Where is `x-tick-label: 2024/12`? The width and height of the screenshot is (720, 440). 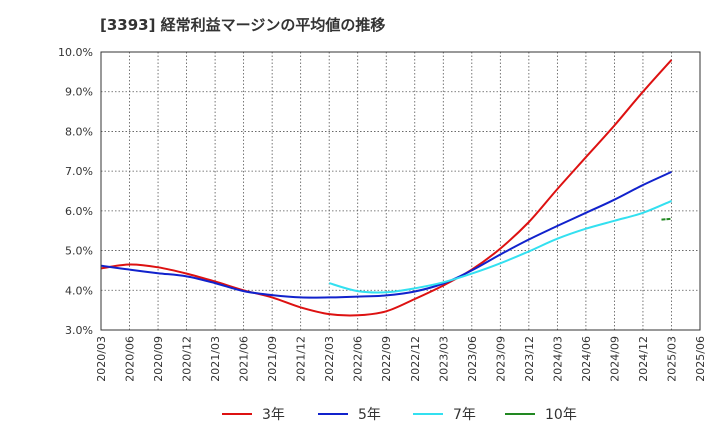 x-tick-label: 2024/12 is located at coordinates (643, 359).